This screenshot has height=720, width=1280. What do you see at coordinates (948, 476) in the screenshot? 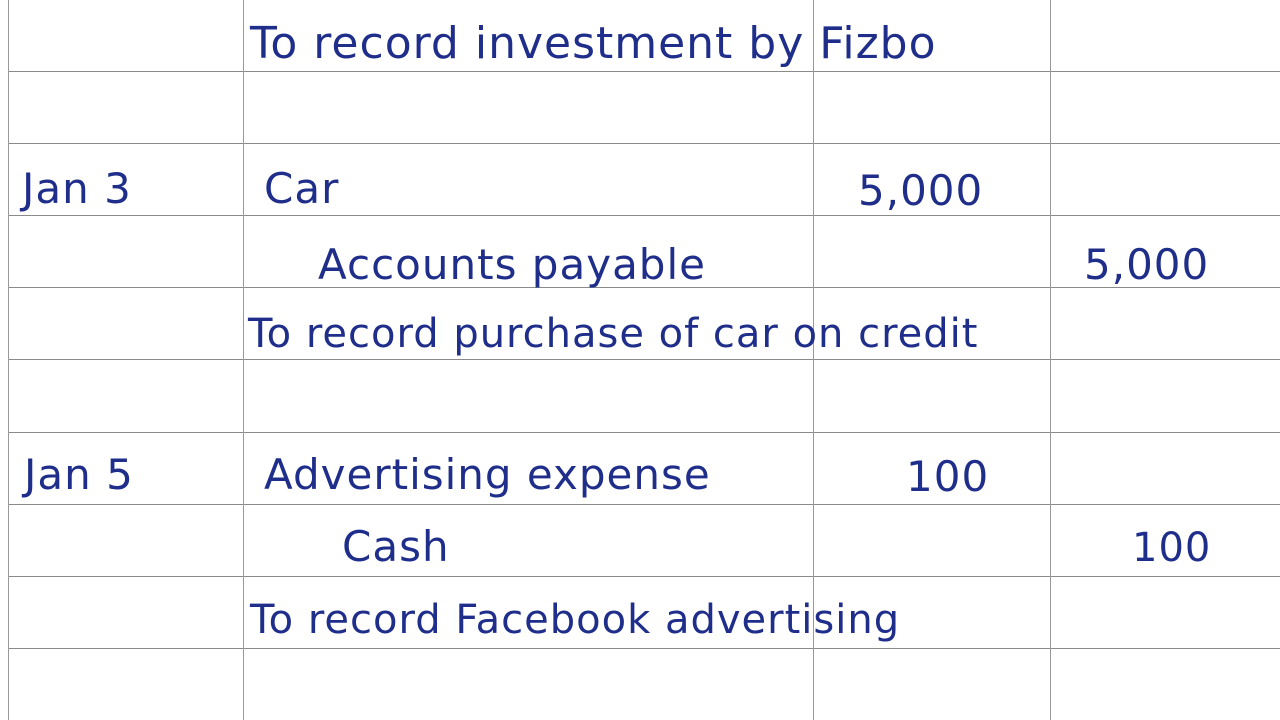
I see `debit-amount-advertising: 100` at bounding box center [948, 476].